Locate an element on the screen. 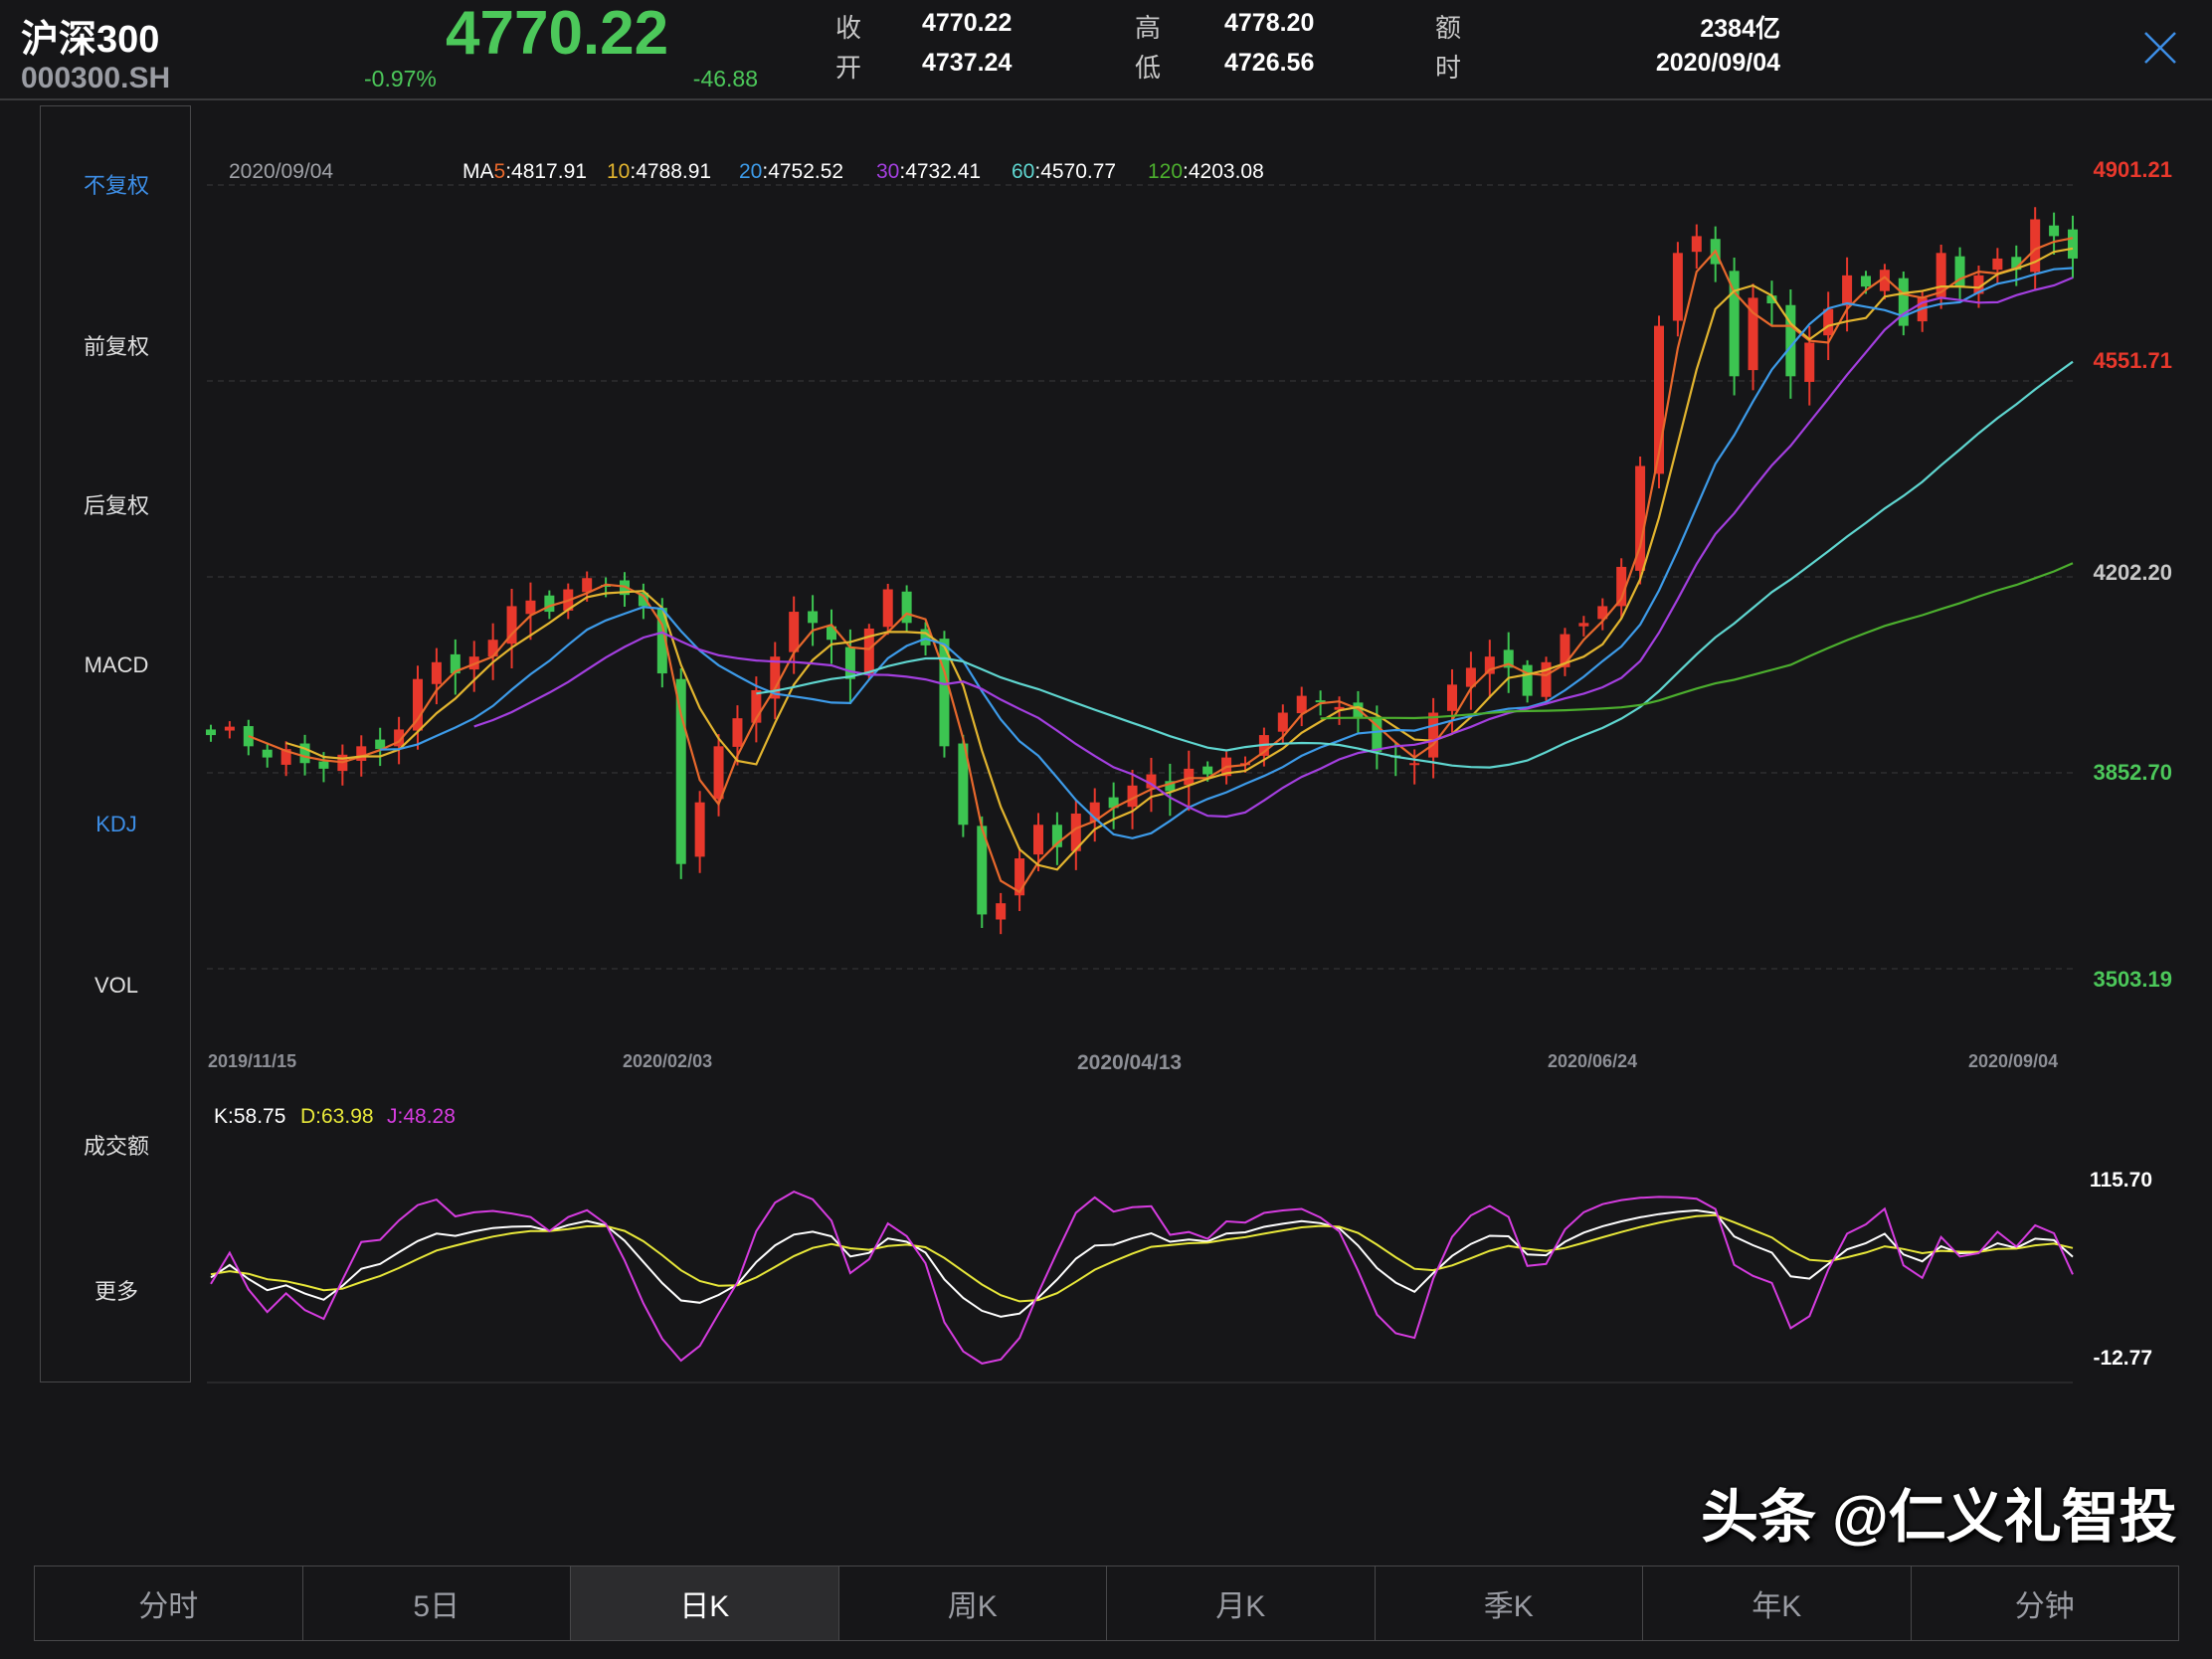  legend-ma-period: 120 is located at coordinates (1166, 171).